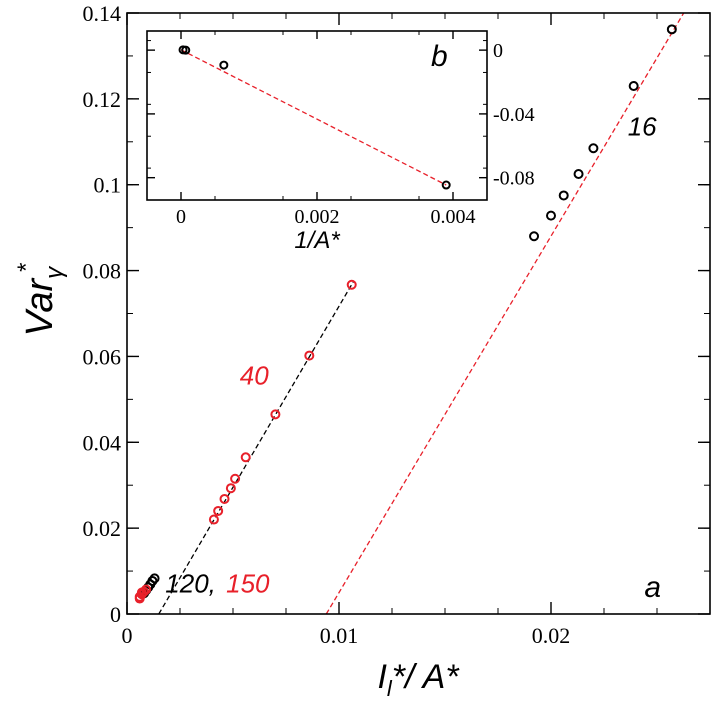 This screenshot has height=705, width=713. Describe the element at coordinates (551, 635) in the screenshot. I see `x-tick-label: 0.02` at that location.